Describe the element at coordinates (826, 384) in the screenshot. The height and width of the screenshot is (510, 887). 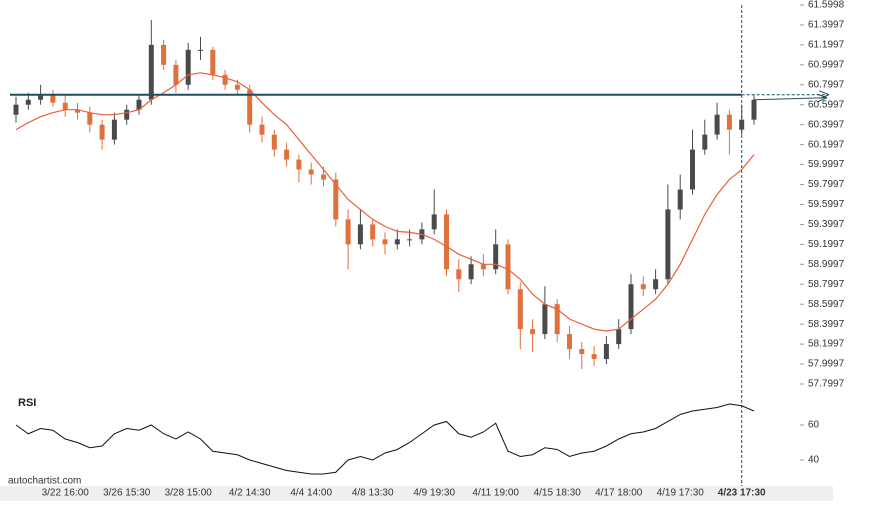
I see `y-tick-label: 57.7997` at that location.